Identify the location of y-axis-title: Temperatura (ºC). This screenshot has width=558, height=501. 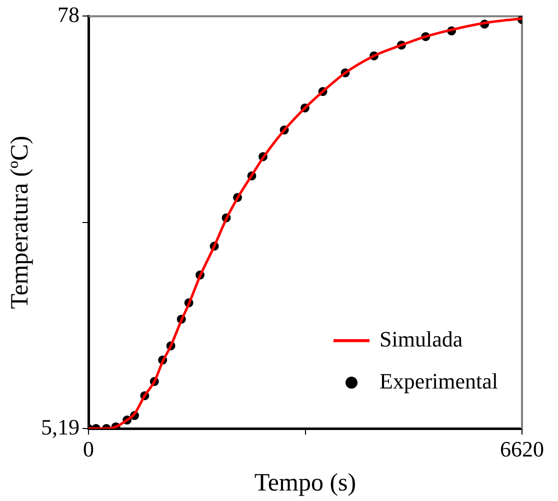
(20, 223).